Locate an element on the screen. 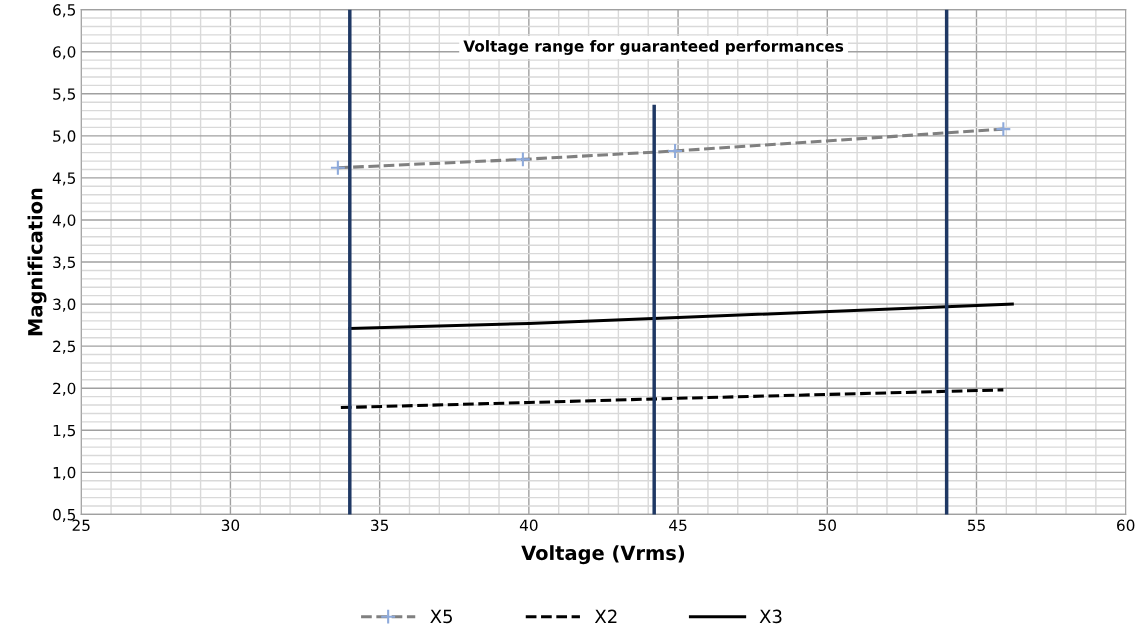 The height and width of the screenshot is (643, 1144). y-tick-label: 3,0 is located at coordinates (64, 305).